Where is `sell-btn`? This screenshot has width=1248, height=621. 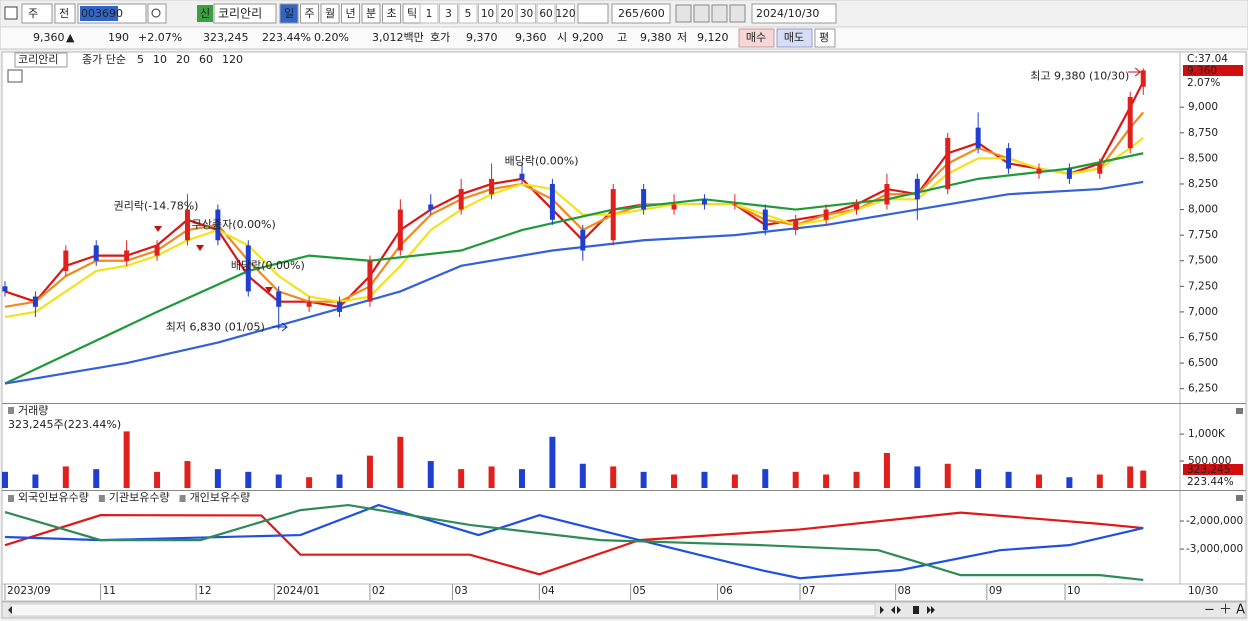
sell-btn is located at coordinates (794, 38).